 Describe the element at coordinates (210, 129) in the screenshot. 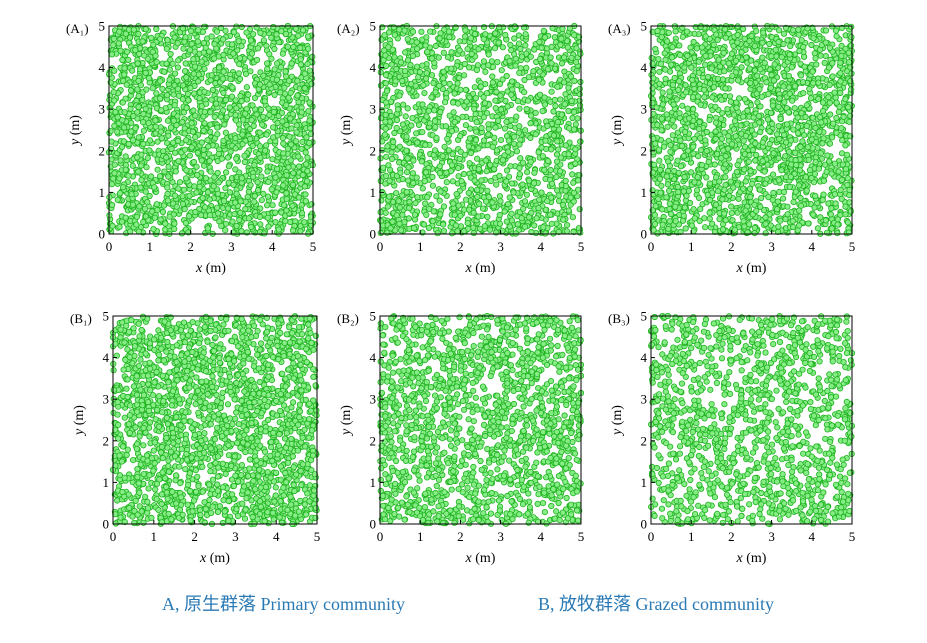

I see `data-points` at that location.